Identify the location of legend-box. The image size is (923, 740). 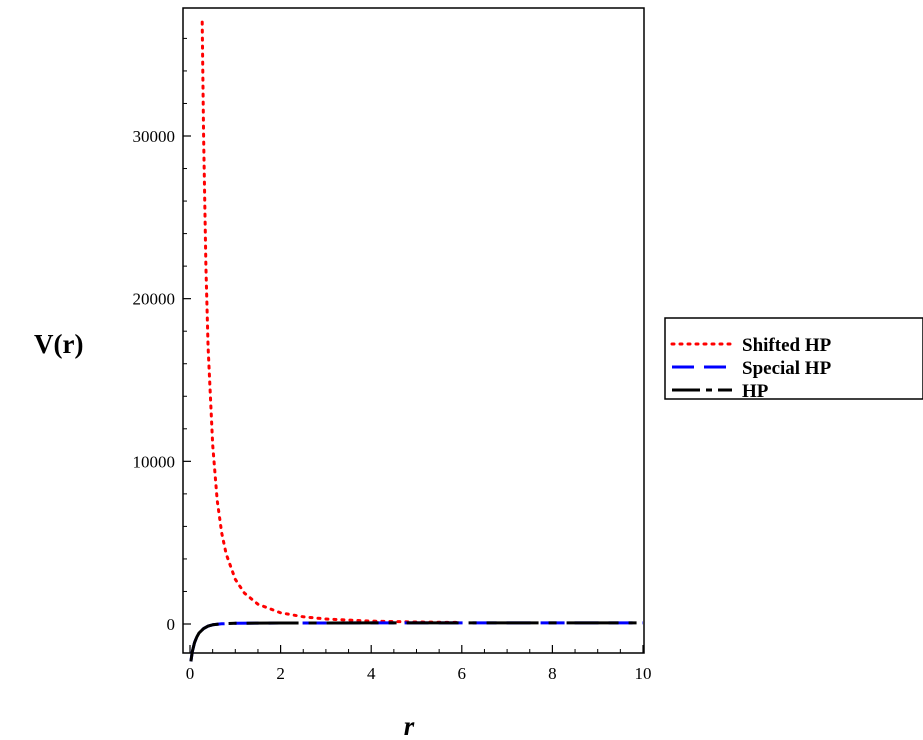
(793, 358).